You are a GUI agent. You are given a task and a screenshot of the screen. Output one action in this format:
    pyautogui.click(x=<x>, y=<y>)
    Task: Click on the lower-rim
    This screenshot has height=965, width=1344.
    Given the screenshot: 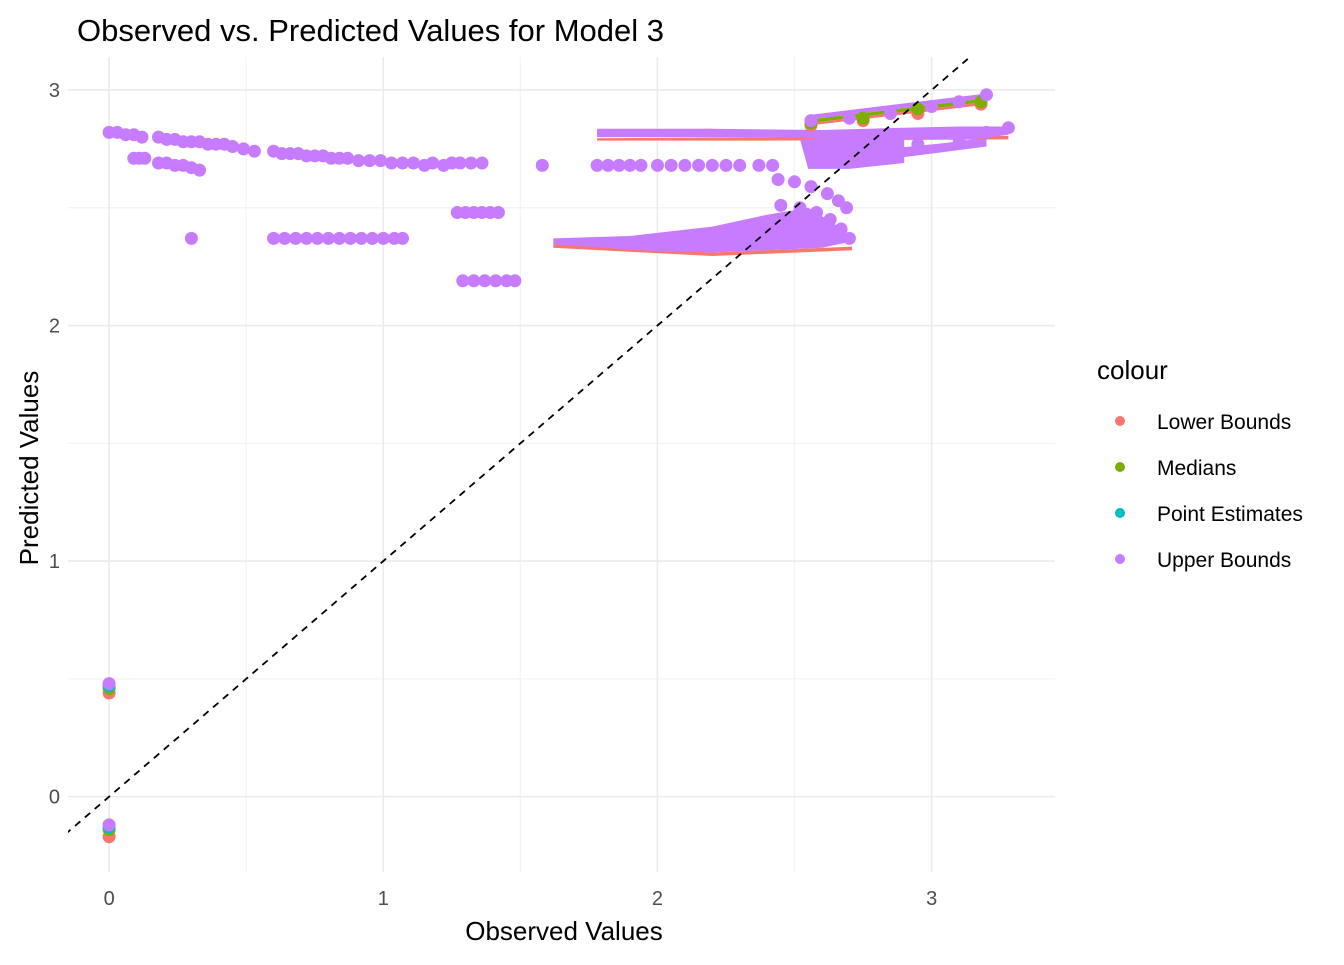 What is the action you would take?
    pyautogui.click(x=703, y=250)
    